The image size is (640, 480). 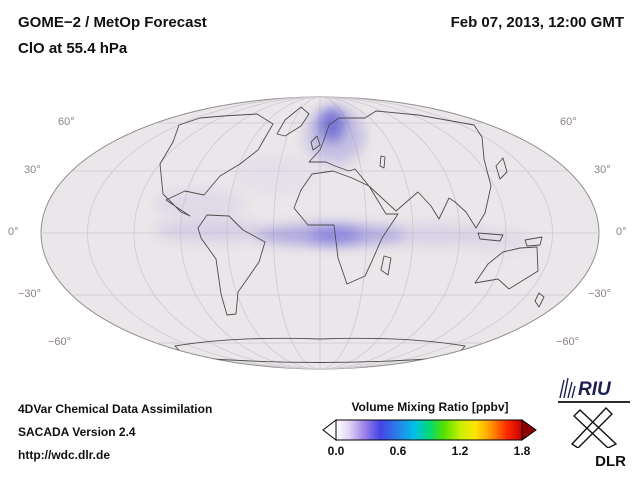 I want to click on blob-indian-ocean, so click(x=435, y=235).